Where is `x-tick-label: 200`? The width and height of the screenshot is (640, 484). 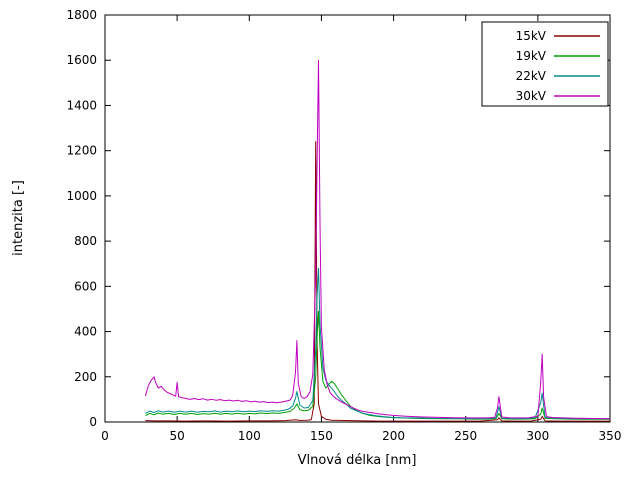 x-tick-label: 200 is located at coordinates (393, 436).